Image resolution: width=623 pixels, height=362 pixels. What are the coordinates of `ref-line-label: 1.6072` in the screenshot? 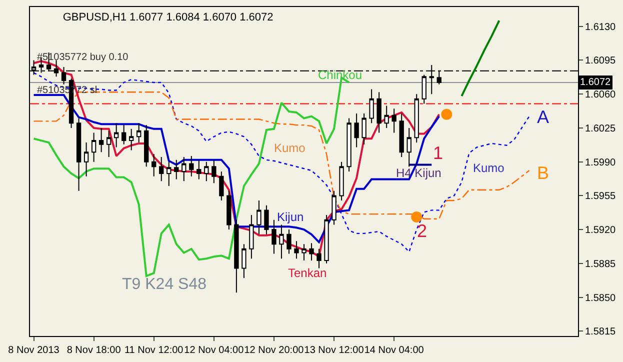 It's located at (596, 82).